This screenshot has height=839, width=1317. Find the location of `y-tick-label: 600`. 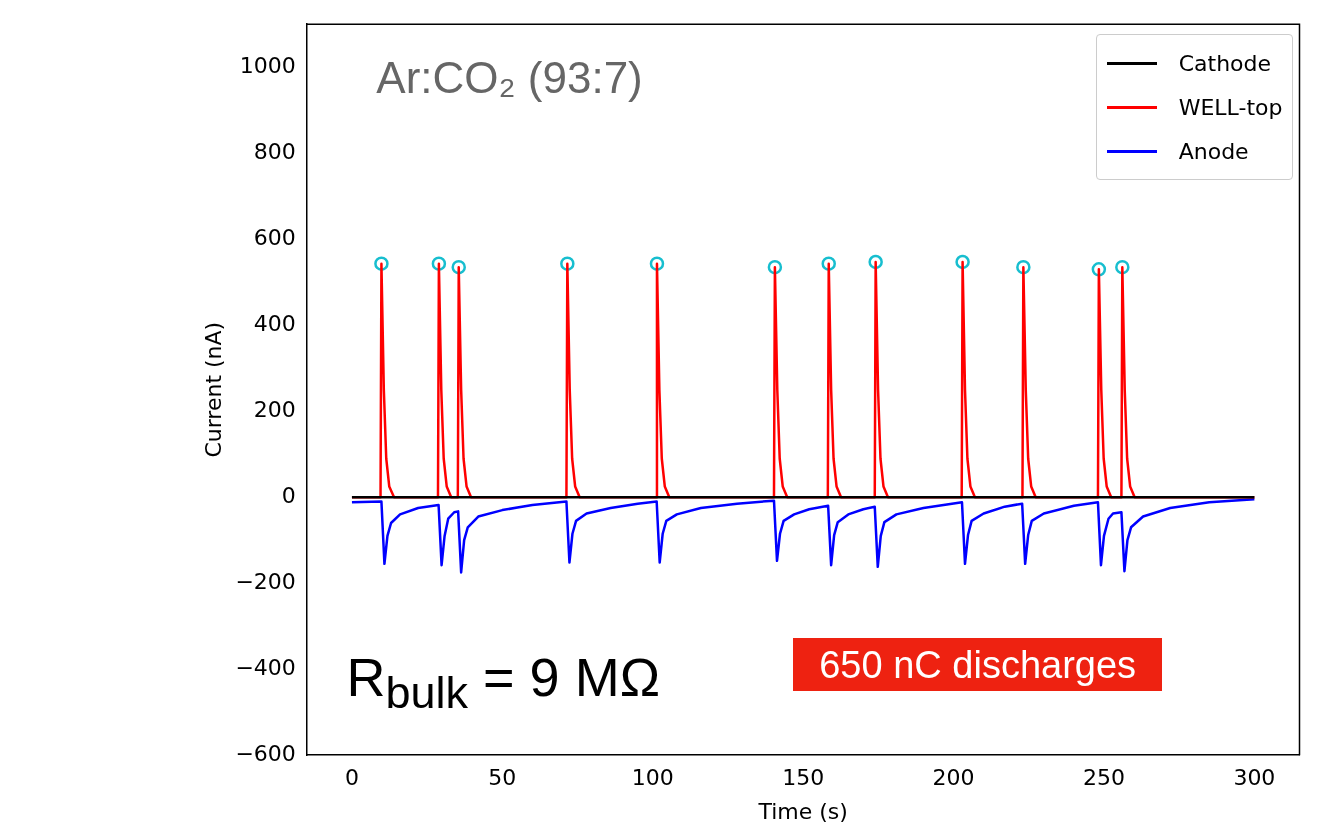

y-tick-label: 600 is located at coordinates (274, 237).